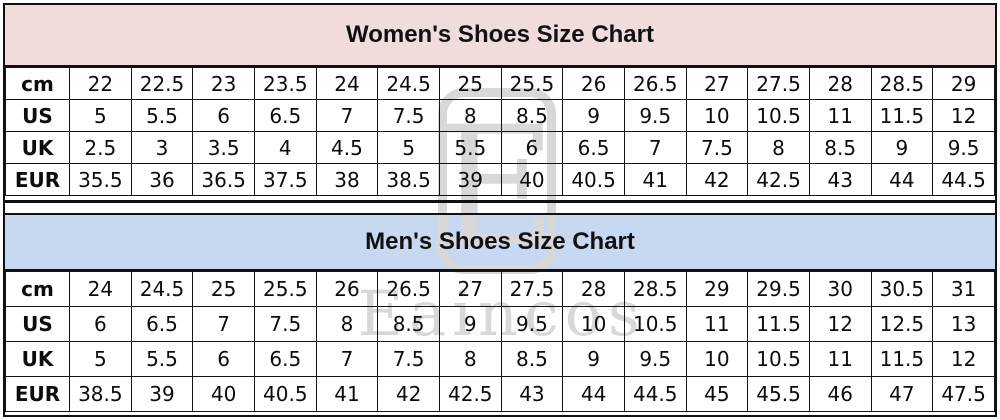 This screenshot has width=1000, height=420. Describe the element at coordinates (902, 83) in the screenshot. I see `size-cell: 28.5` at that location.